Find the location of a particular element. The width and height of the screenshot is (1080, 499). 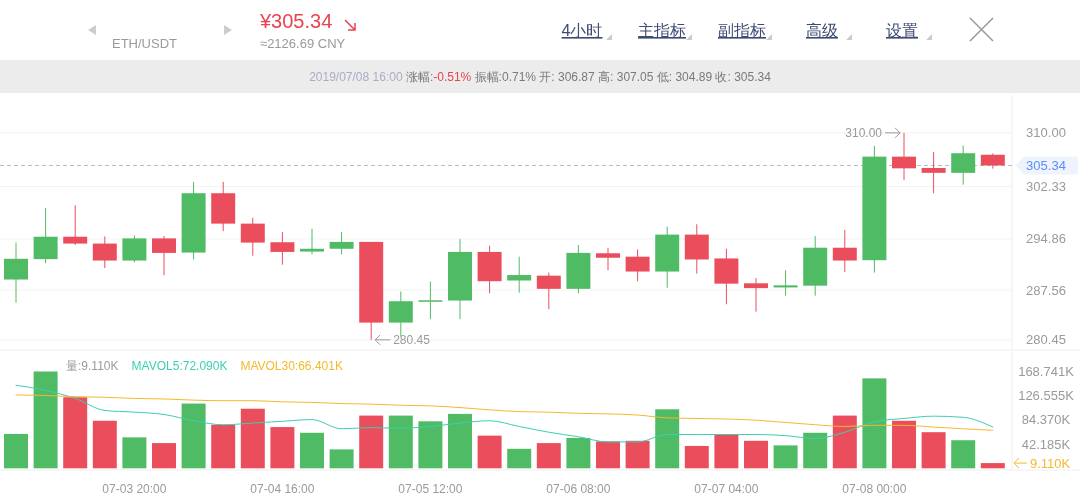

text: 收: 305.34 is located at coordinates (743, 77).